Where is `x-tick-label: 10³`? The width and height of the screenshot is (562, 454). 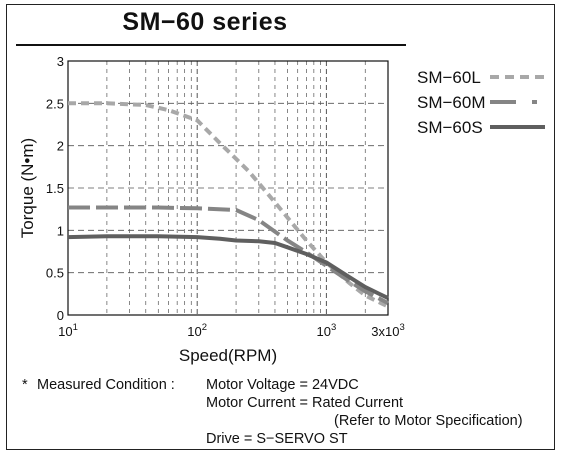
x-tick-label: 10³ is located at coordinates (326, 330).